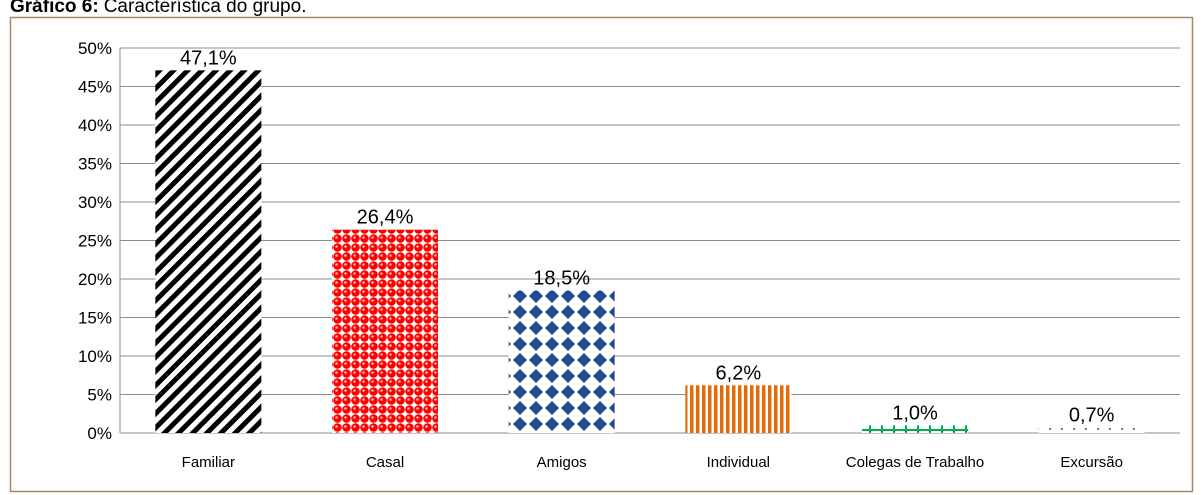 The image size is (1203, 495). Describe the element at coordinates (915, 462) in the screenshot. I see `x-tick-label: Colegas de Trabalho` at that location.